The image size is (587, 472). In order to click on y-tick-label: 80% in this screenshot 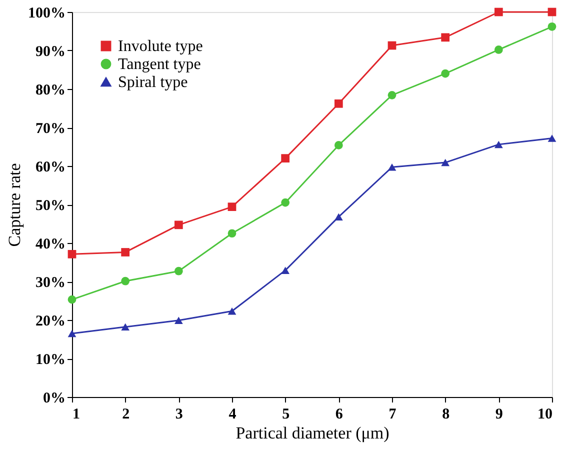, I will do `click(51, 90)`.